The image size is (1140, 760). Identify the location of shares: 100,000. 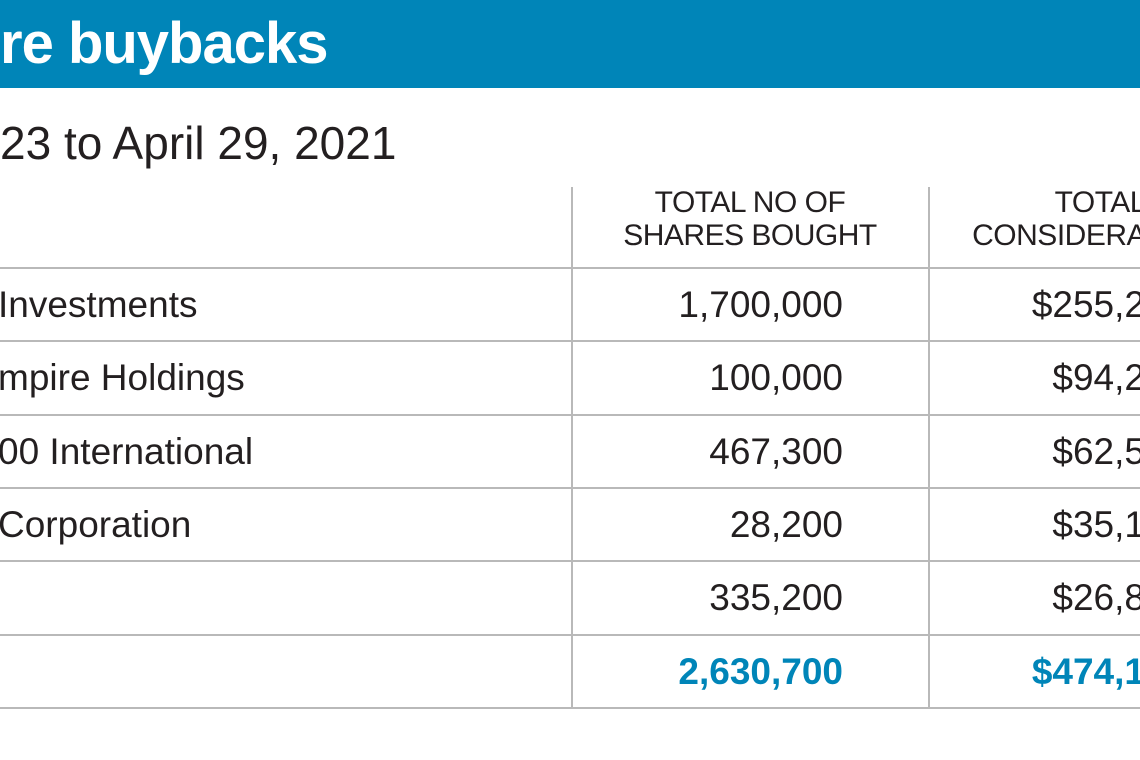
(776, 377).